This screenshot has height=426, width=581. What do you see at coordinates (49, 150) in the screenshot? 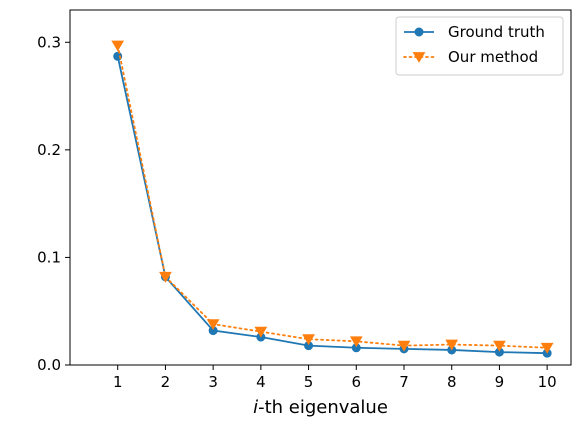
I see `y-tick-label: 0.2` at bounding box center [49, 150].